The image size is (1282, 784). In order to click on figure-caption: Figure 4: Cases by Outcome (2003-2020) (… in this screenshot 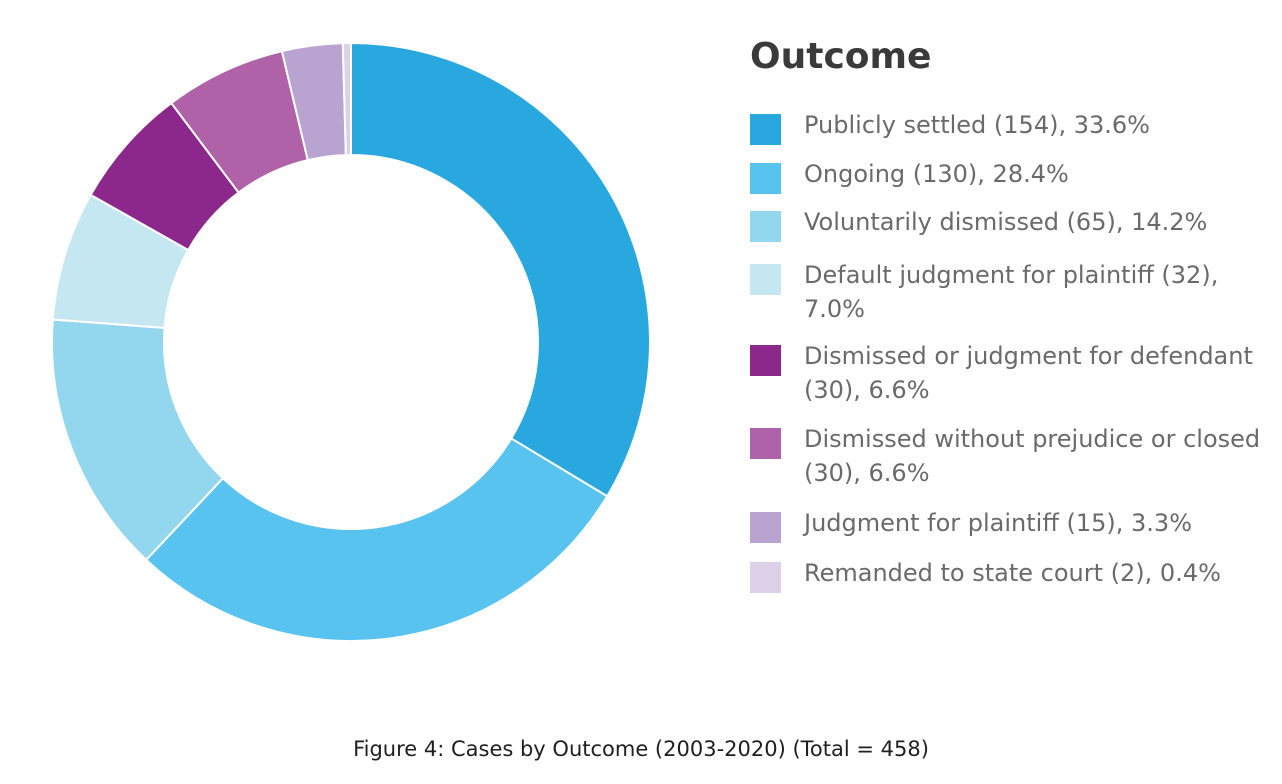, I will do `click(641, 749)`.